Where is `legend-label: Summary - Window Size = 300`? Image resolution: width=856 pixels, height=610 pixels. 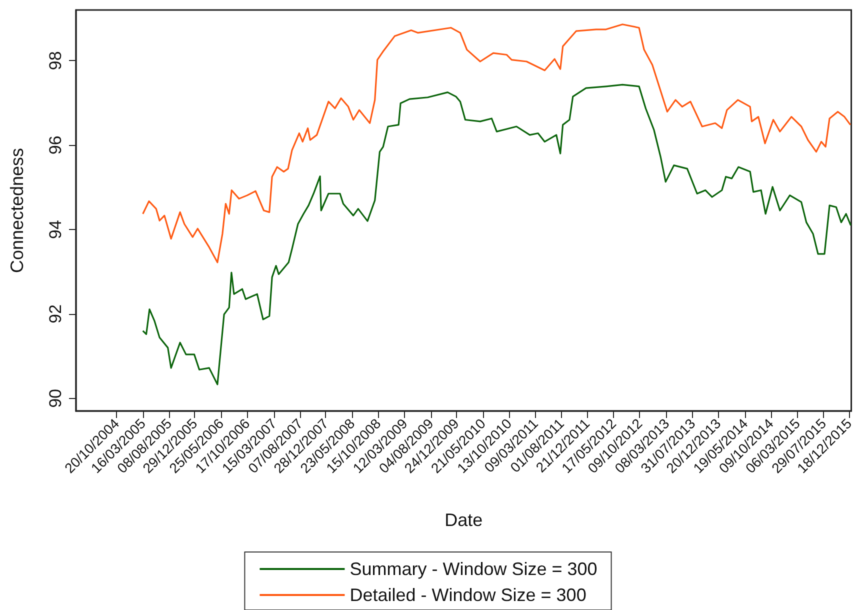 legend-label: Summary - Window Size = 300 is located at coordinates (474, 569).